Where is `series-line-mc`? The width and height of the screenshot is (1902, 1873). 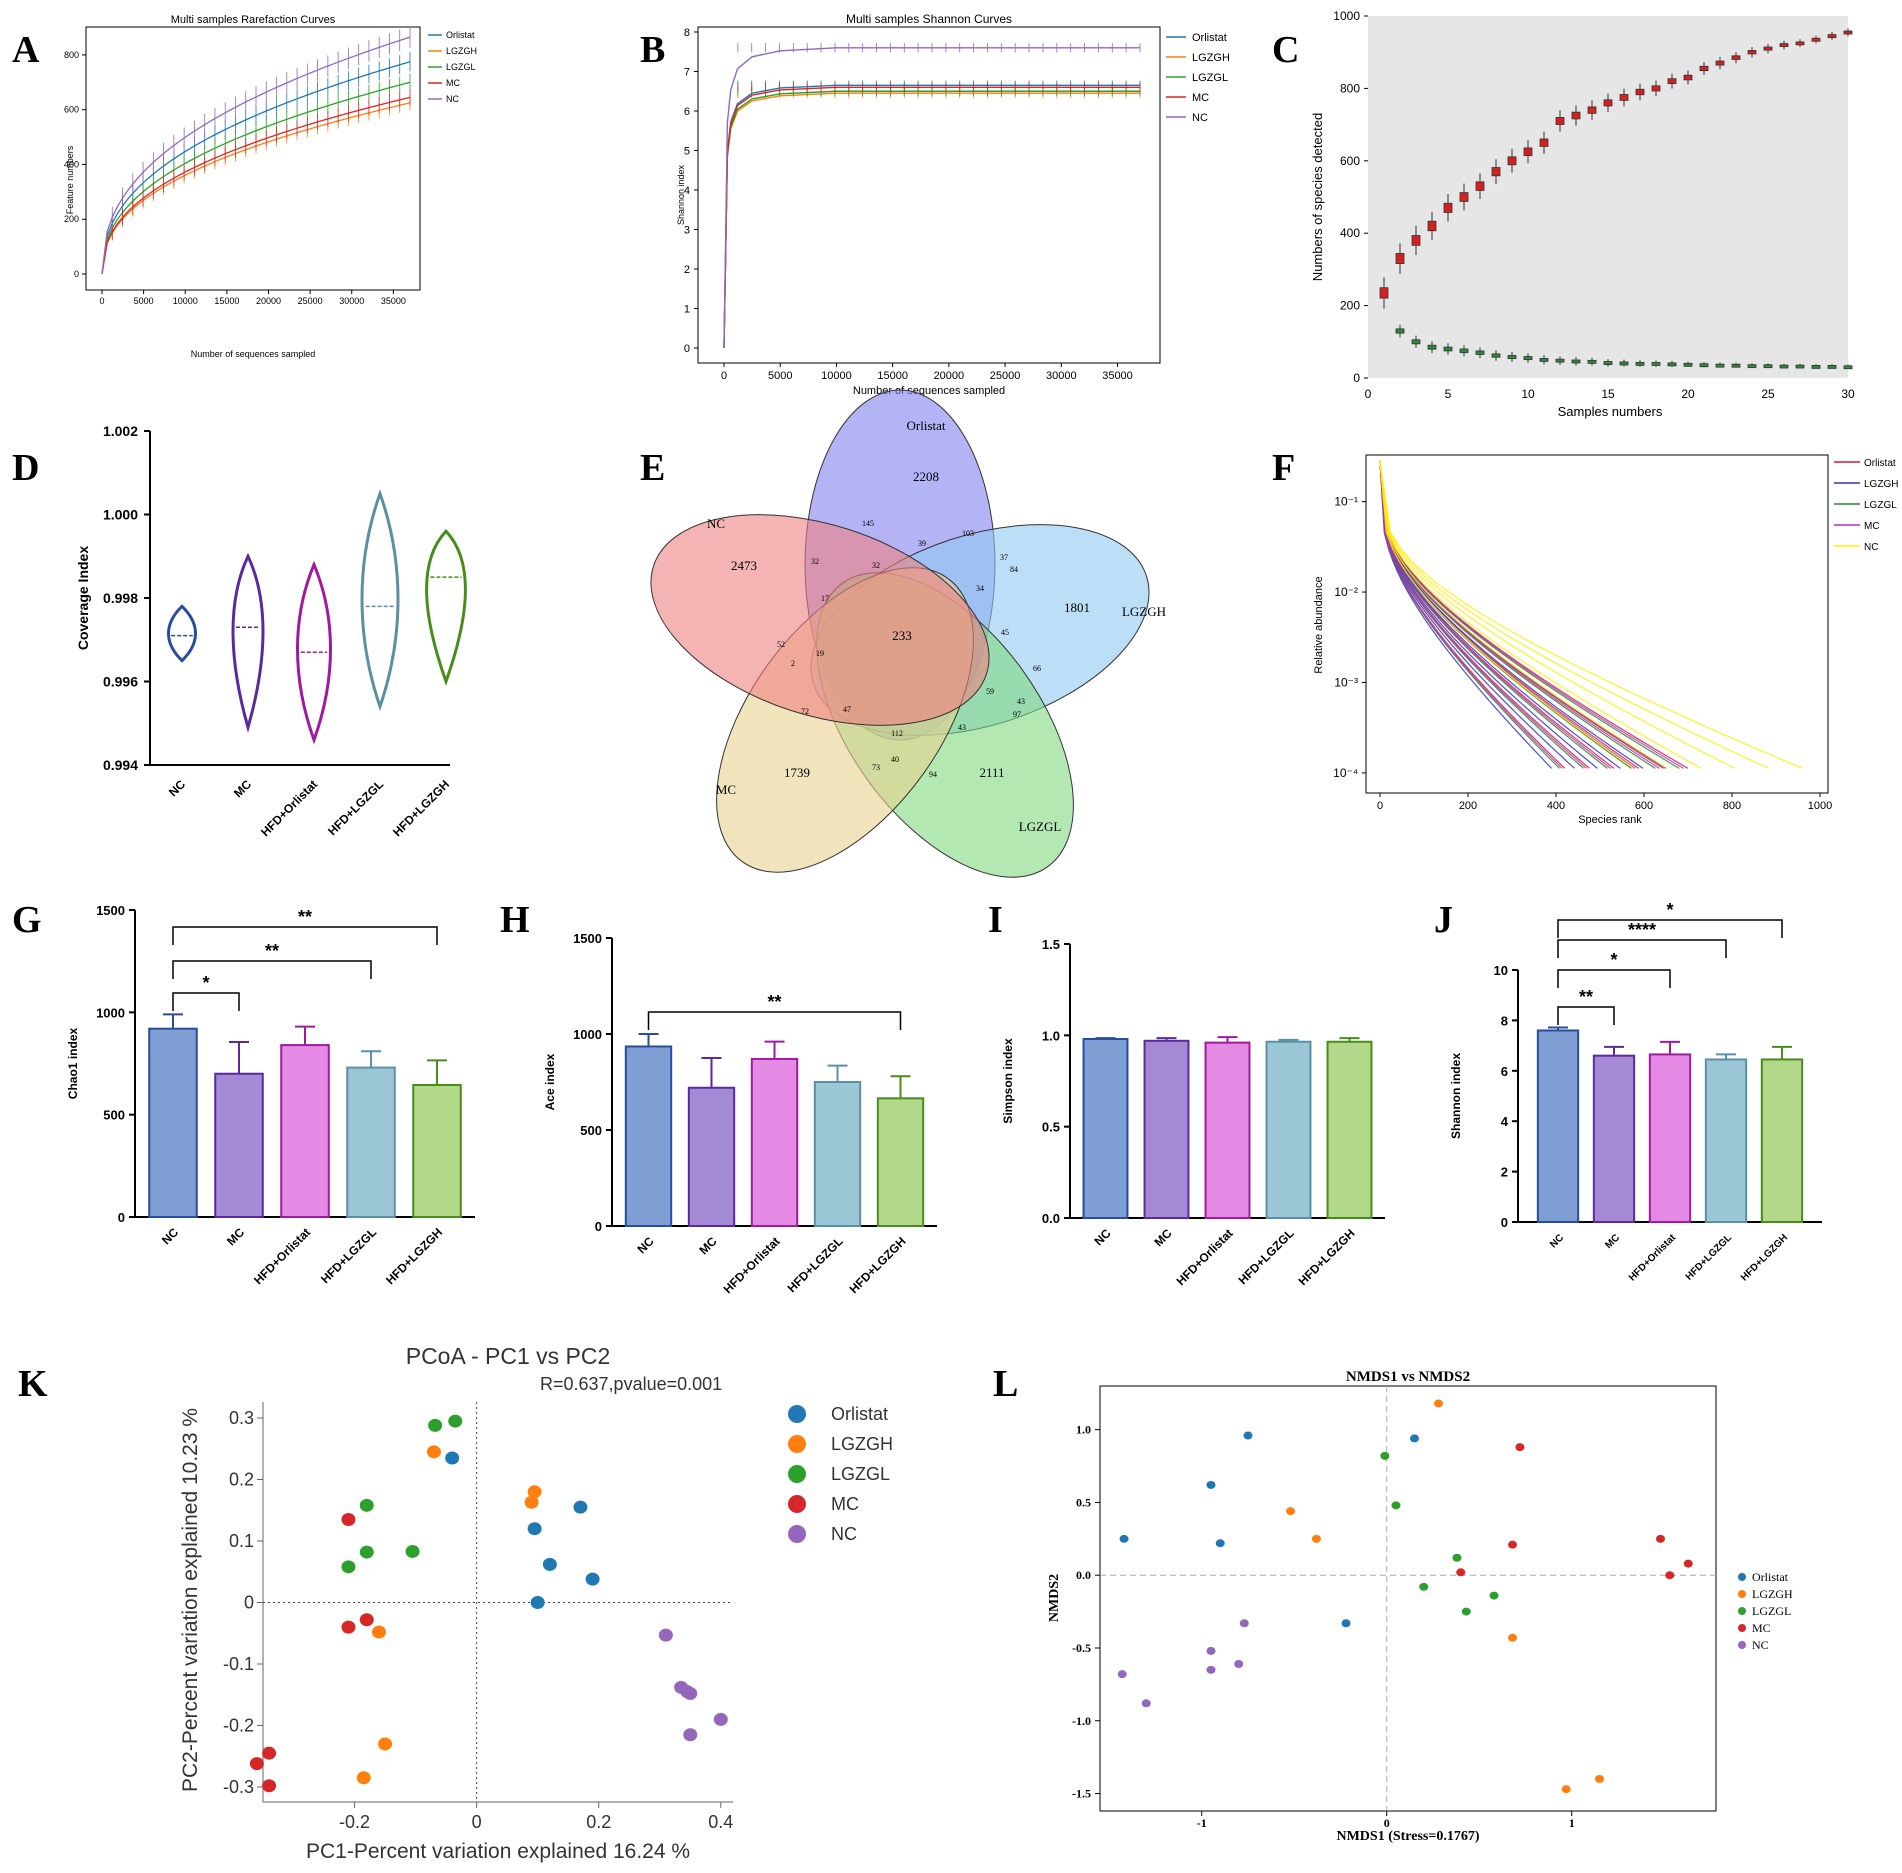
series-line-mc is located at coordinates (931, 217).